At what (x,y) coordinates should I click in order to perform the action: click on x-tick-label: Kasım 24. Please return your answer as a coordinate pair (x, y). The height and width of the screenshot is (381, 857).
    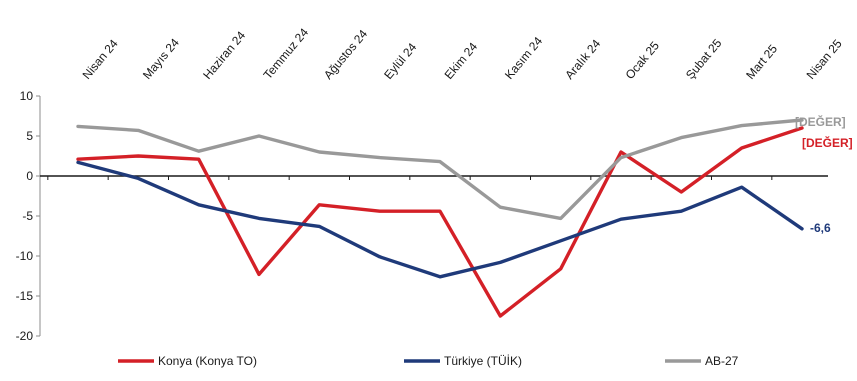
    Looking at the image, I should click on (524, 58).